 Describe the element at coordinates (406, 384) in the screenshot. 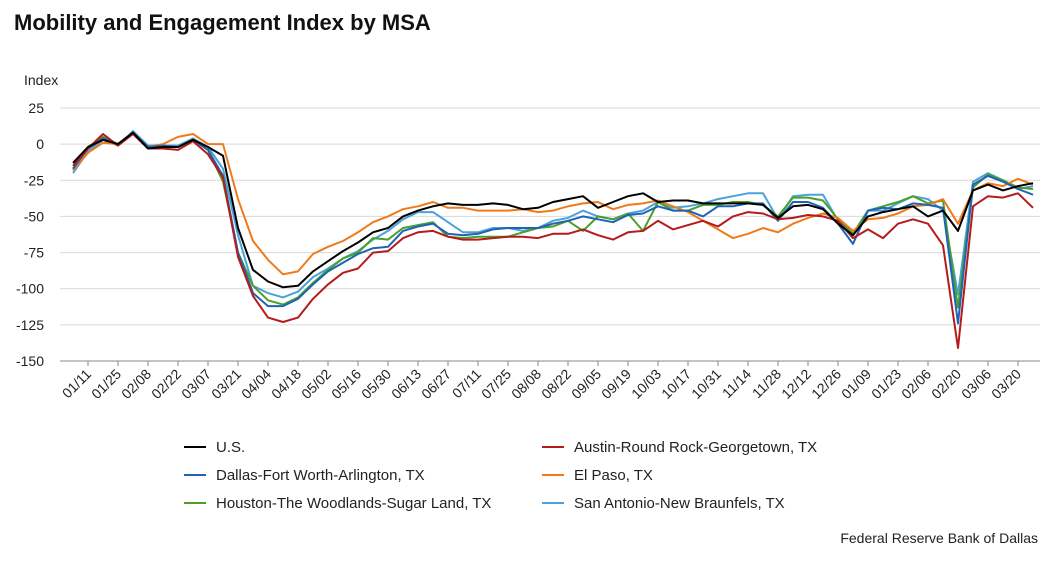

I see `x-tick-label: 06/13` at that location.